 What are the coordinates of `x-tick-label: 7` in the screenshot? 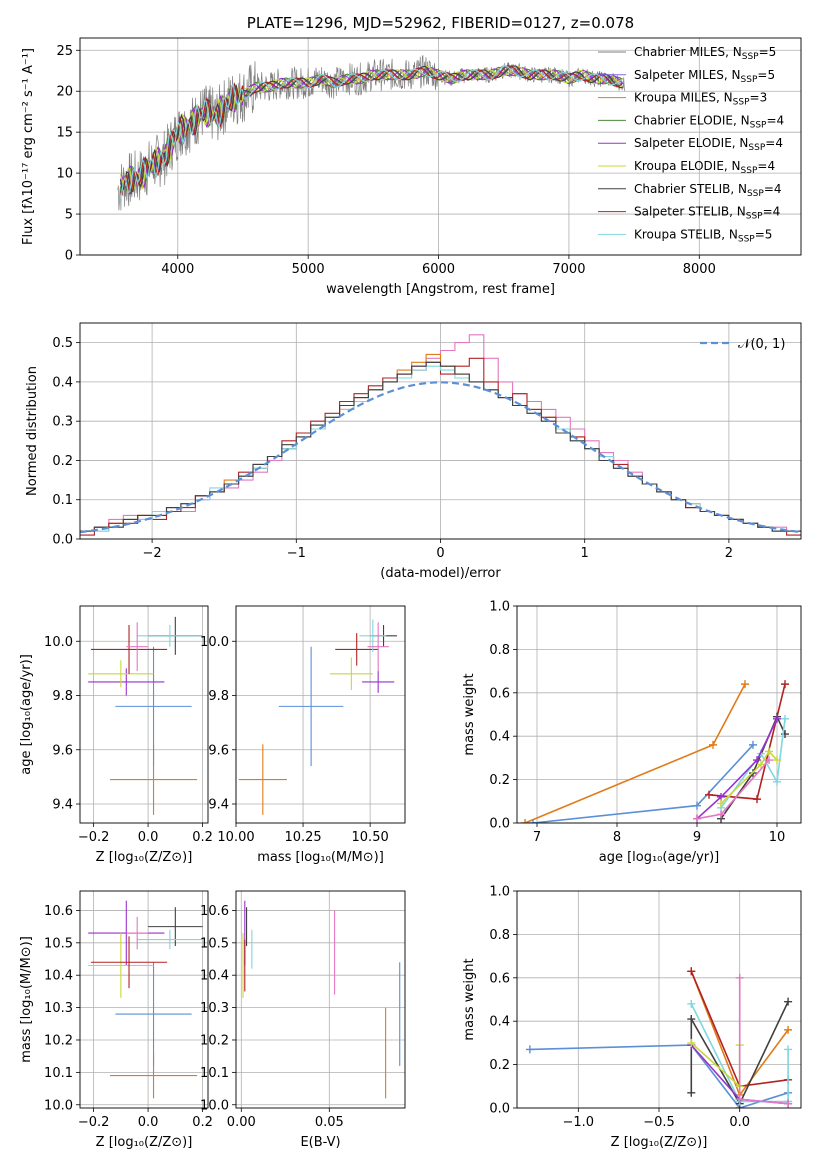 It's located at (537, 837).